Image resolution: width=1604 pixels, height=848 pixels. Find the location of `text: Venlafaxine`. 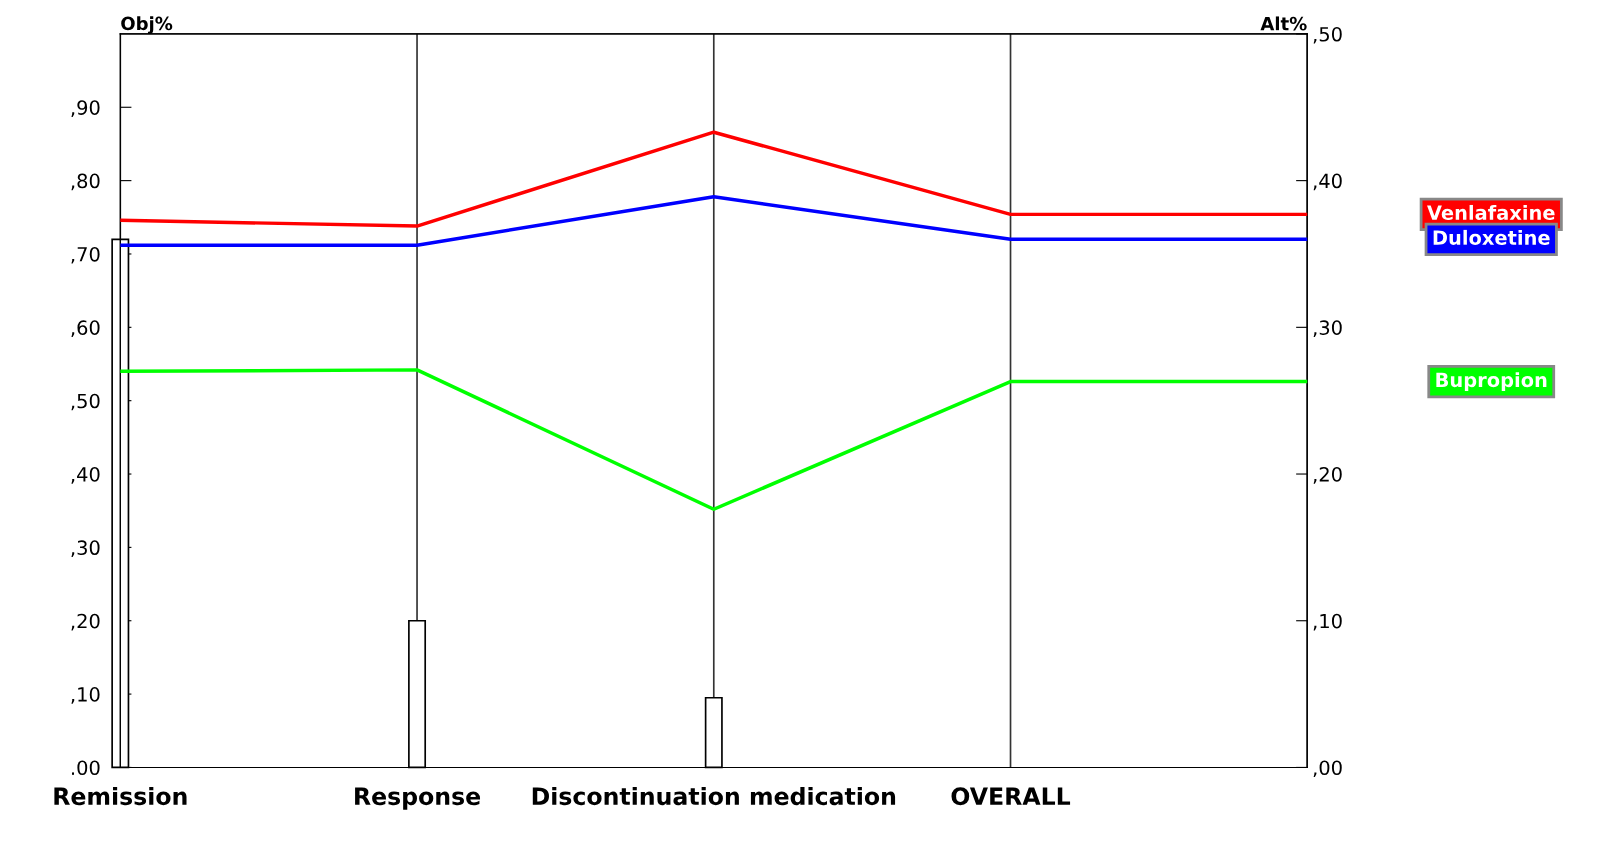

text: Venlafaxine is located at coordinates (1491, 212).